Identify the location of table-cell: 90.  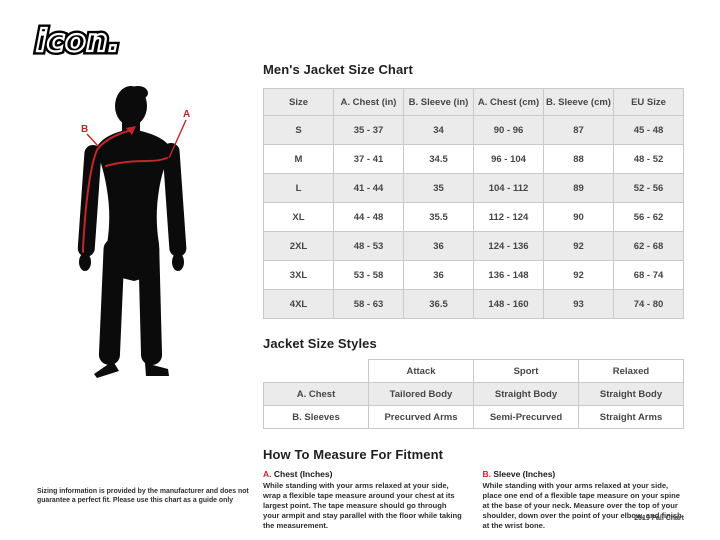
(578, 217).